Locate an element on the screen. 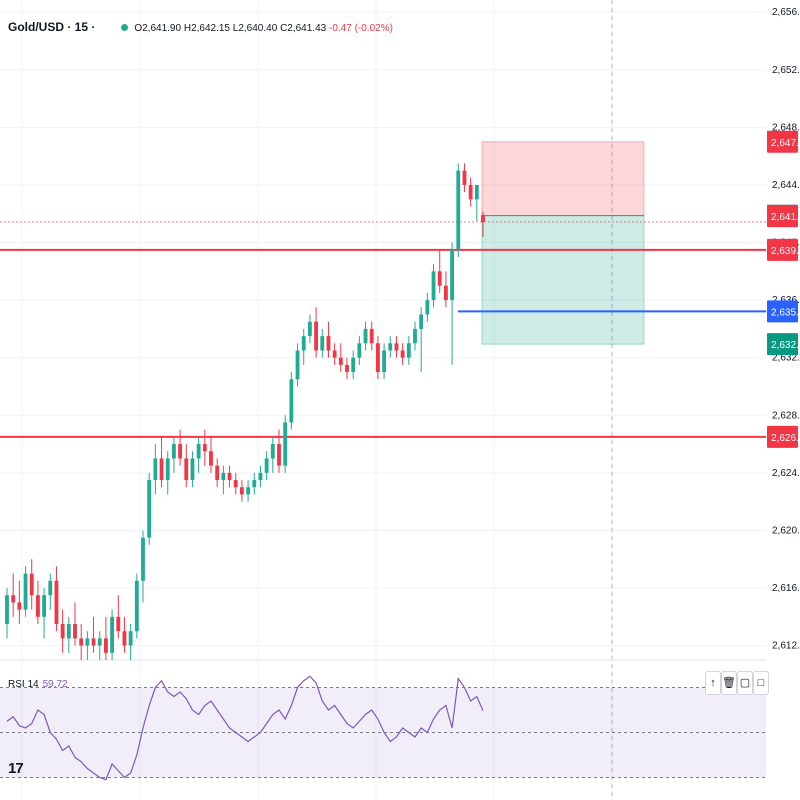  frame-icon: ▢ is located at coordinates (745, 683).